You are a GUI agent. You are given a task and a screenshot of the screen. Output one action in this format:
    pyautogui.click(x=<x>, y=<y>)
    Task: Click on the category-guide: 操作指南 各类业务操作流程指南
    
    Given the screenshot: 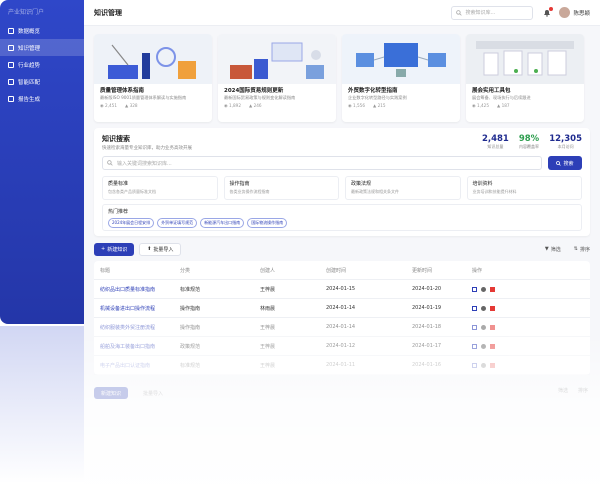 What is the action you would take?
    pyautogui.click(x=281, y=188)
    